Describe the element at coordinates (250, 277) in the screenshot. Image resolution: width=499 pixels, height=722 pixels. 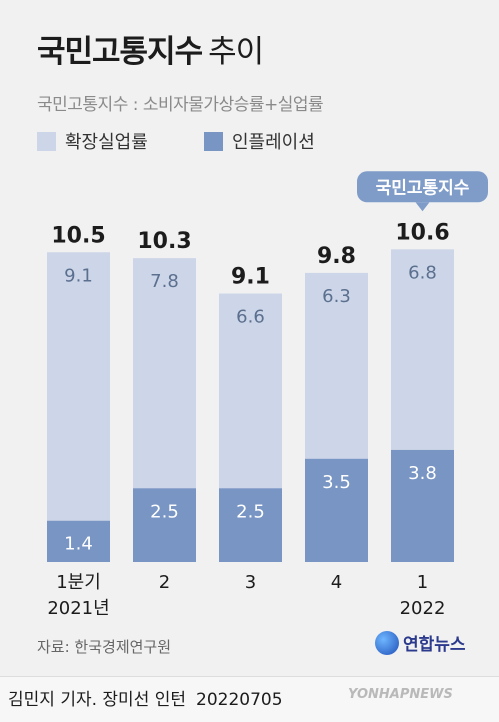
I see `label-total-2: 9.1` at that location.